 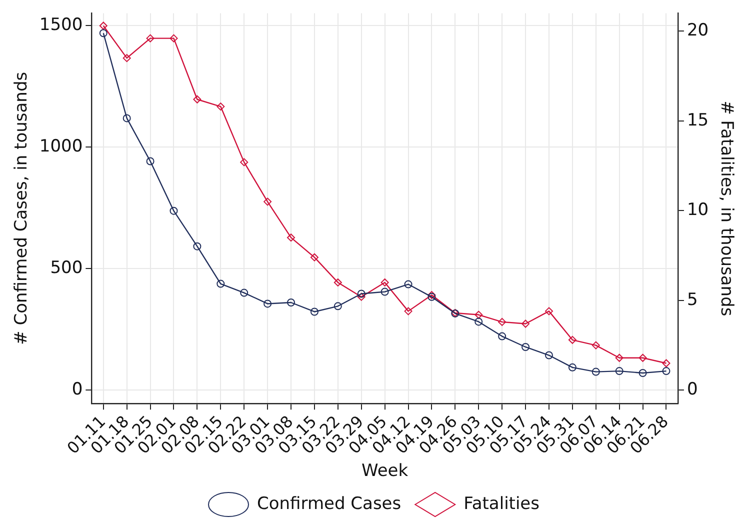 What do you see at coordinates (385, 471) in the screenshot?
I see `x-axis-title: Week` at bounding box center [385, 471].